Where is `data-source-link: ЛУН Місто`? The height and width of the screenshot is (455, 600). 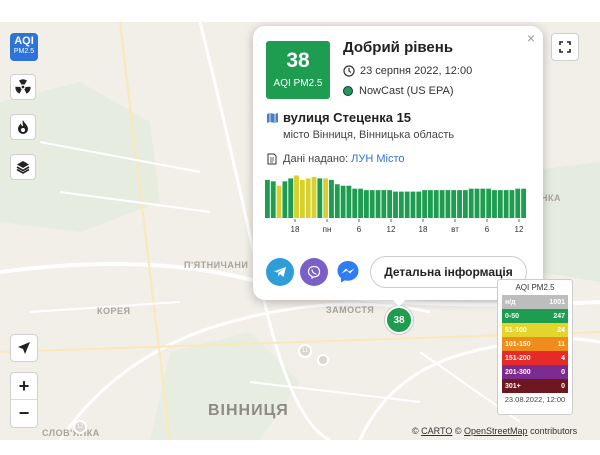
data-source-link: ЛУН Місто is located at coordinates (378, 159).